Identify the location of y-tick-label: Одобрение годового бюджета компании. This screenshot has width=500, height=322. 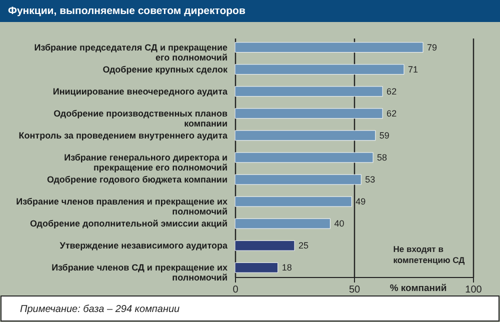
(137, 179).